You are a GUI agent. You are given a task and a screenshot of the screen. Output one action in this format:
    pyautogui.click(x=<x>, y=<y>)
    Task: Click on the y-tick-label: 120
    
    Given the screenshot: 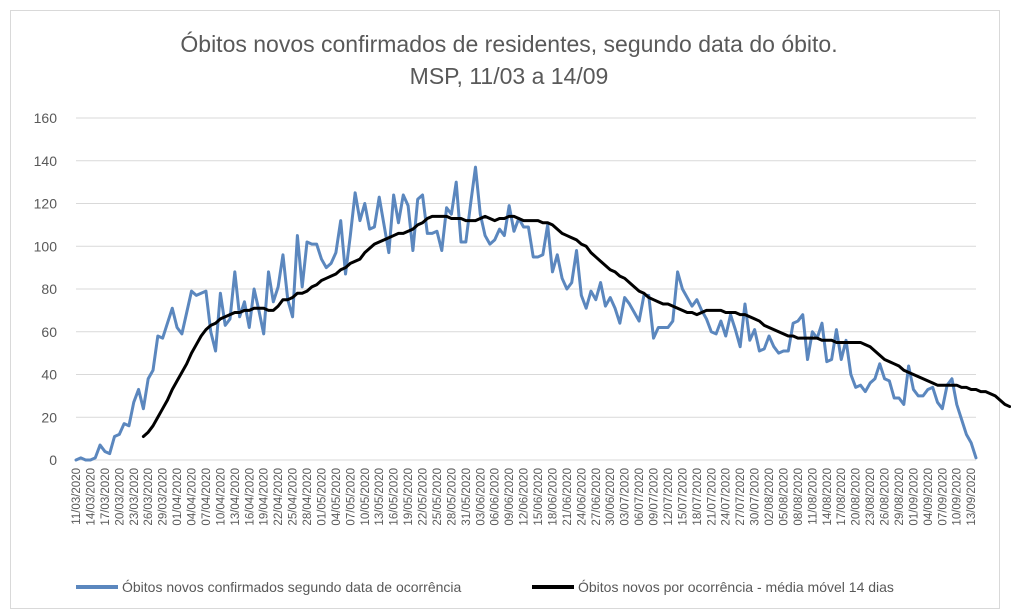 What is the action you would take?
    pyautogui.click(x=46, y=204)
    